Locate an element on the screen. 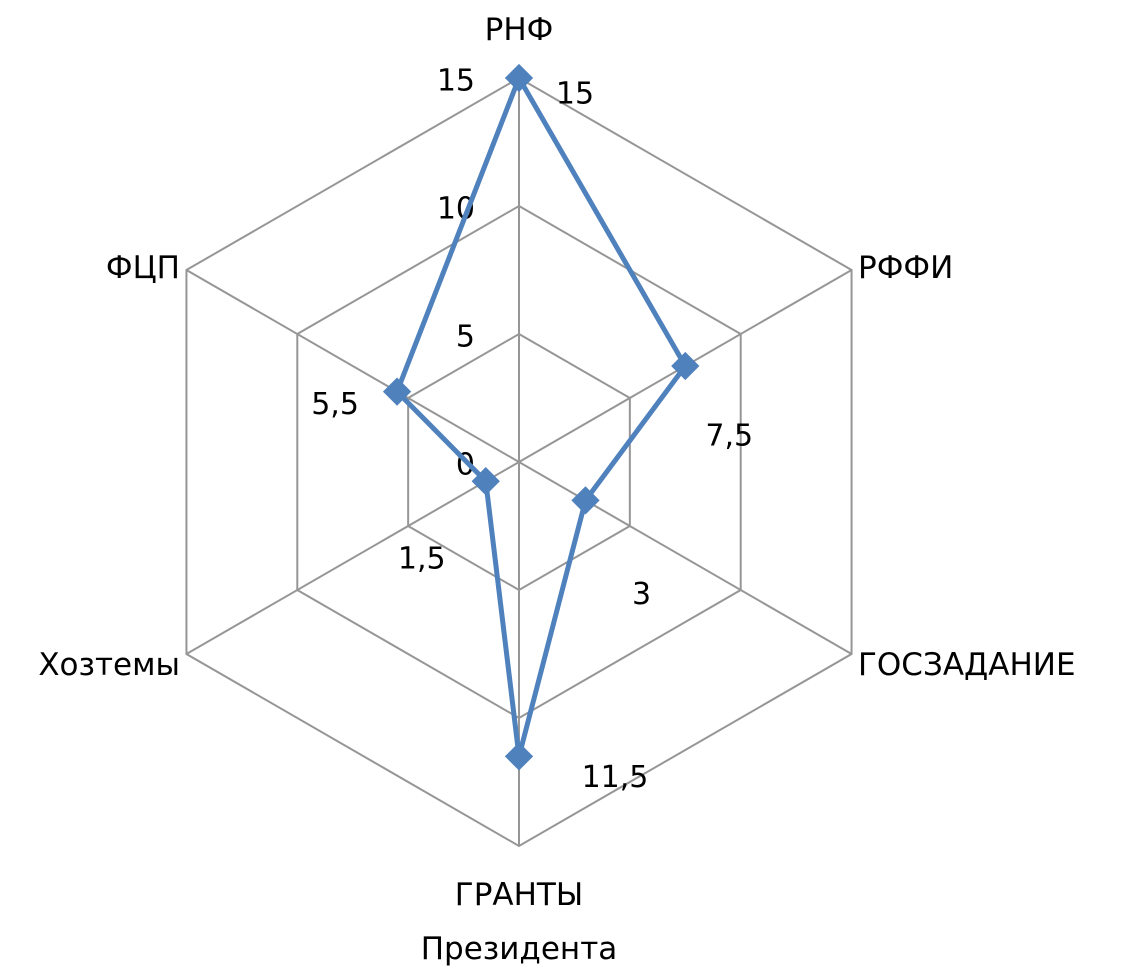 The height and width of the screenshot is (976, 1123). category-label: Хозтемы is located at coordinates (109, 665).